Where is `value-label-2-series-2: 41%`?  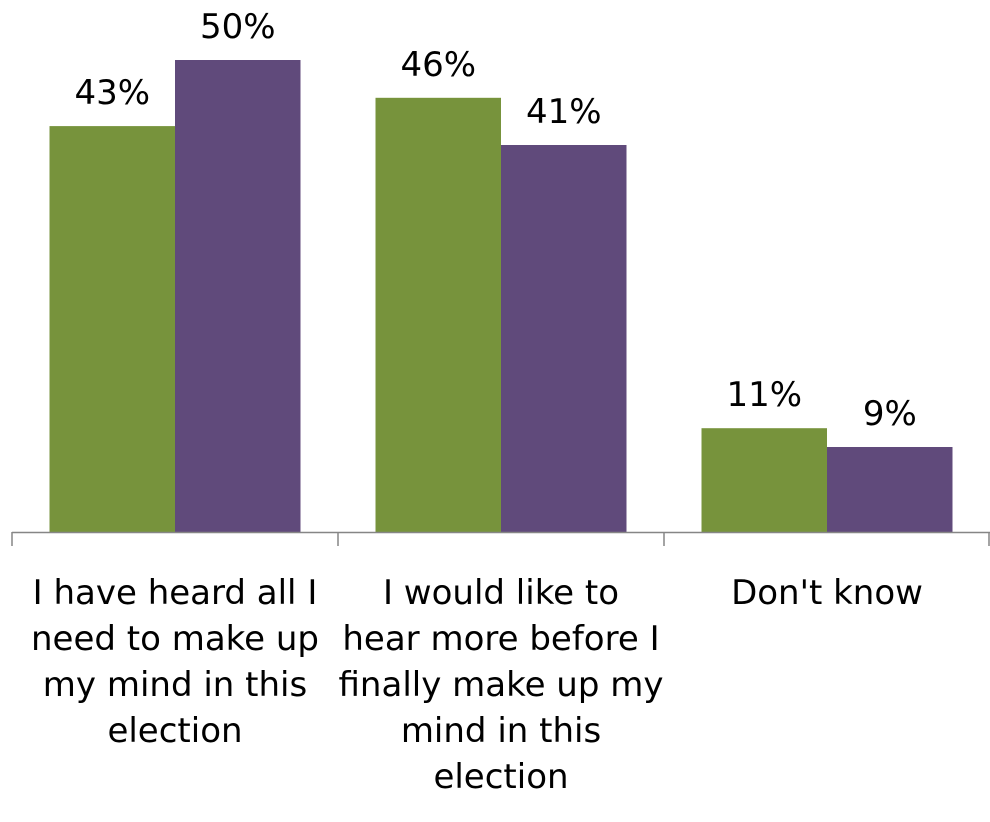 value-label-2-series-2: 41% is located at coordinates (564, 112).